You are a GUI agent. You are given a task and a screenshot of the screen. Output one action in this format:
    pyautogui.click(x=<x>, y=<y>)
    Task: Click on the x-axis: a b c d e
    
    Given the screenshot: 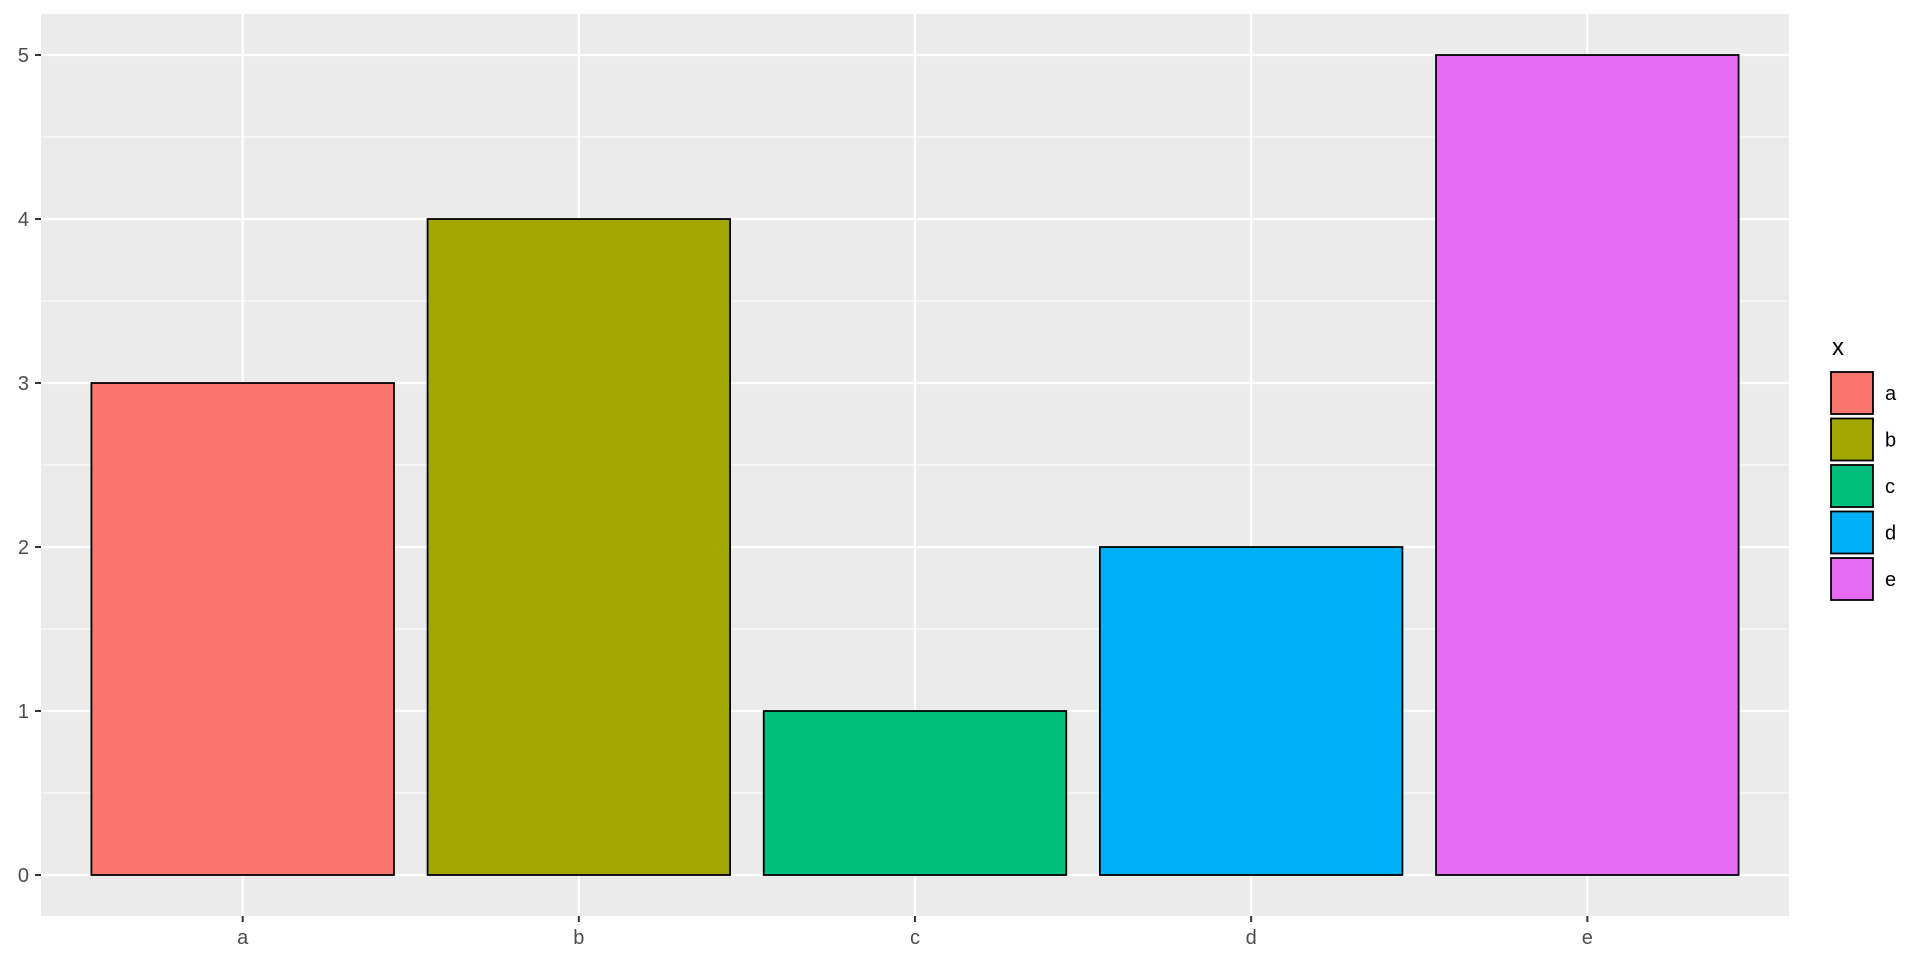 What is the action you would take?
    pyautogui.click(x=915, y=932)
    